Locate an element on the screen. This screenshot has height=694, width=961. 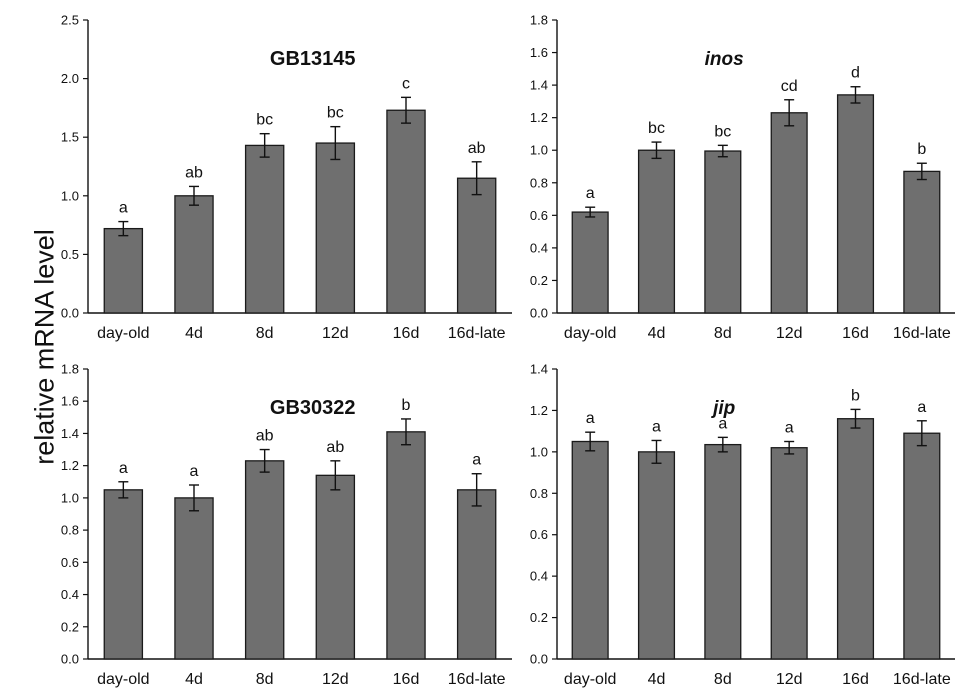
significance-letter: c is located at coordinates (406, 83).